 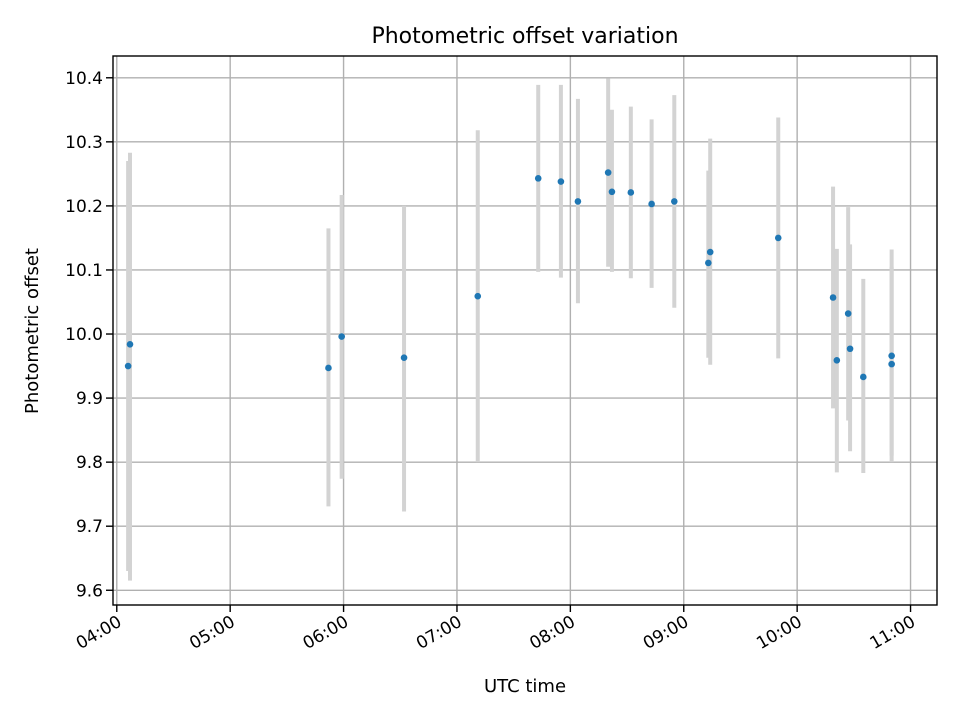 I want to click on x-tick-label: 04:00, so click(x=99, y=633).